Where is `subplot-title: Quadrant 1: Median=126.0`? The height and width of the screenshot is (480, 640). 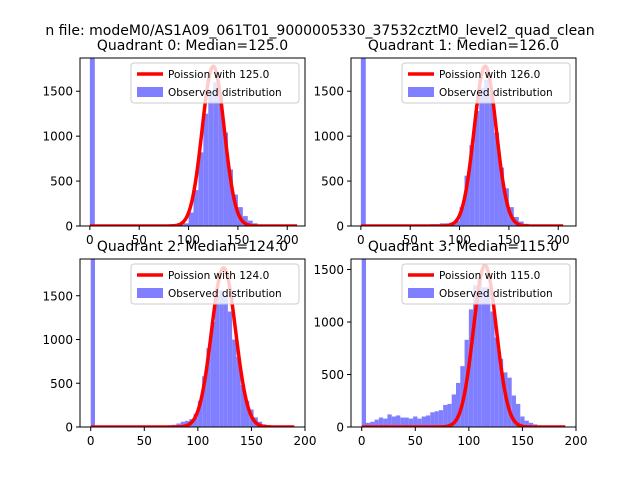
subplot-title: Quadrant 1: Median=126.0 is located at coordinates (463, 46).